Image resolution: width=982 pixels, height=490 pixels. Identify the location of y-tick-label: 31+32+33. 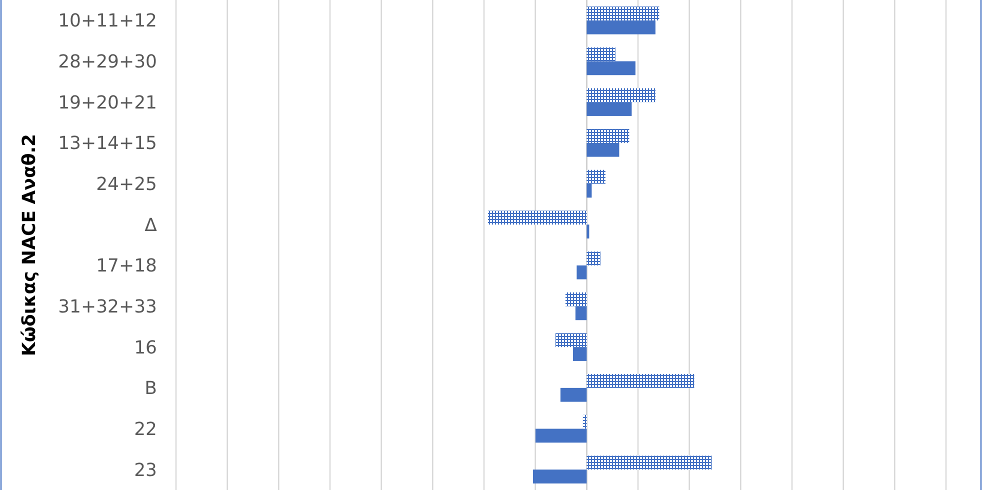
(107, 307).